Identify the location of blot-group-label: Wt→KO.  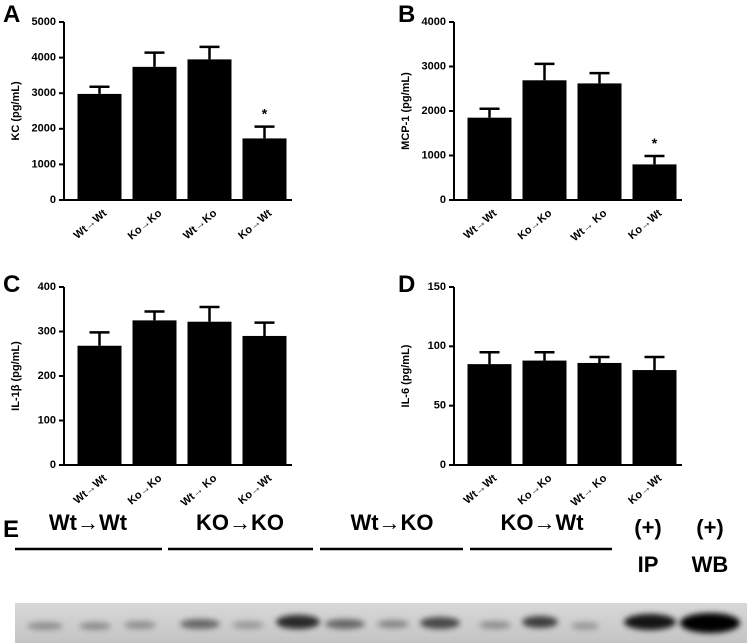
(391, 522).